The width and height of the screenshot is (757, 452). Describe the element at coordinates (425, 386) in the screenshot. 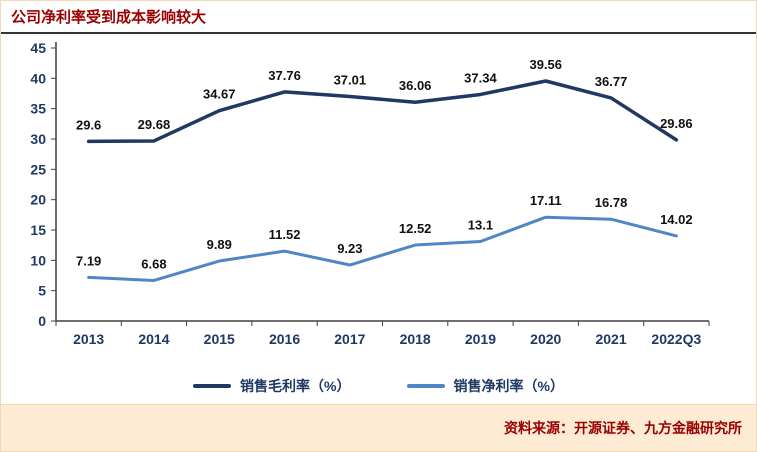

I see `legend-line-net-margin` at that location.